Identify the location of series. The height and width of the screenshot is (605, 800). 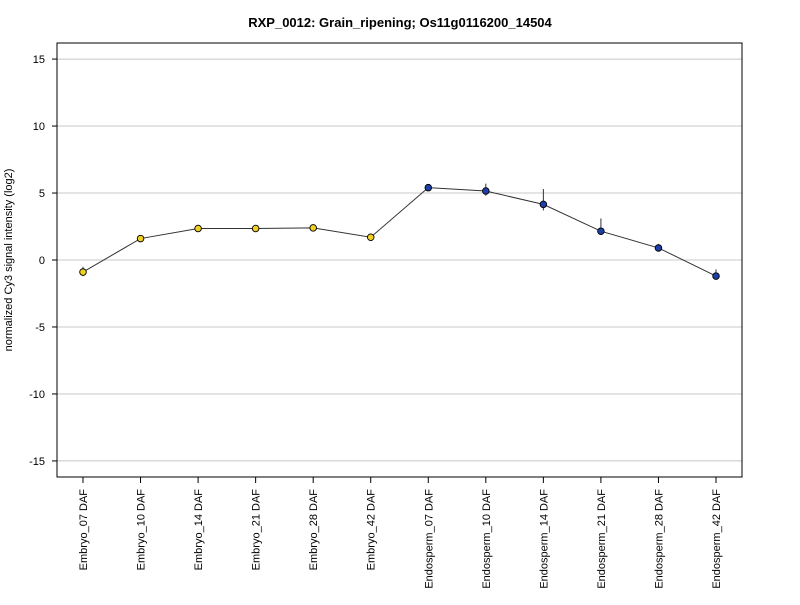
(399, 231).